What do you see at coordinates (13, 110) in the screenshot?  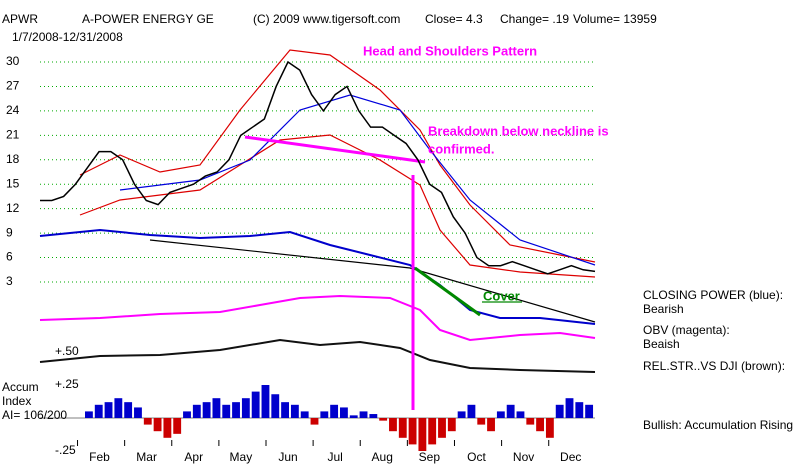 I see `y-tick-label: 24` at bounding box center [13, 110].